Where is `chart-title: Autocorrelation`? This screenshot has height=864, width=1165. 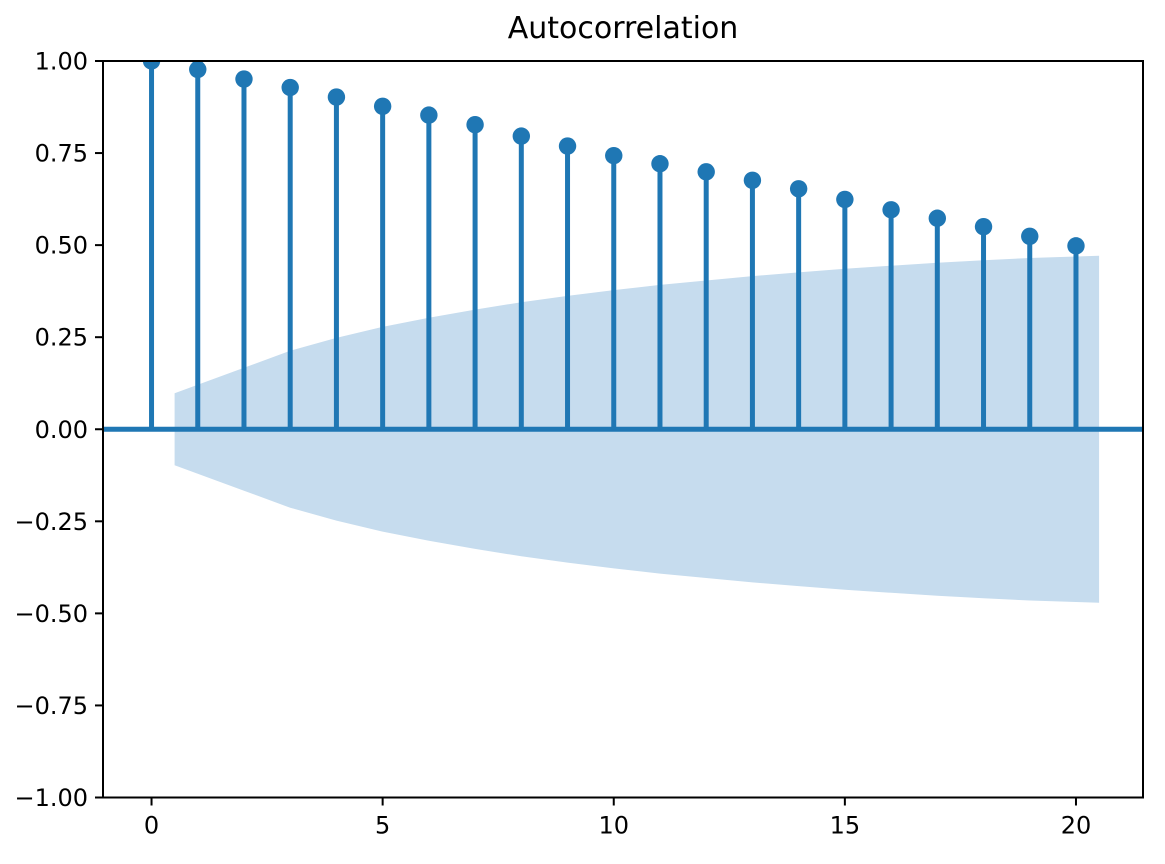
chart-title: Autocorrelation is located at coordinates (623, 28).